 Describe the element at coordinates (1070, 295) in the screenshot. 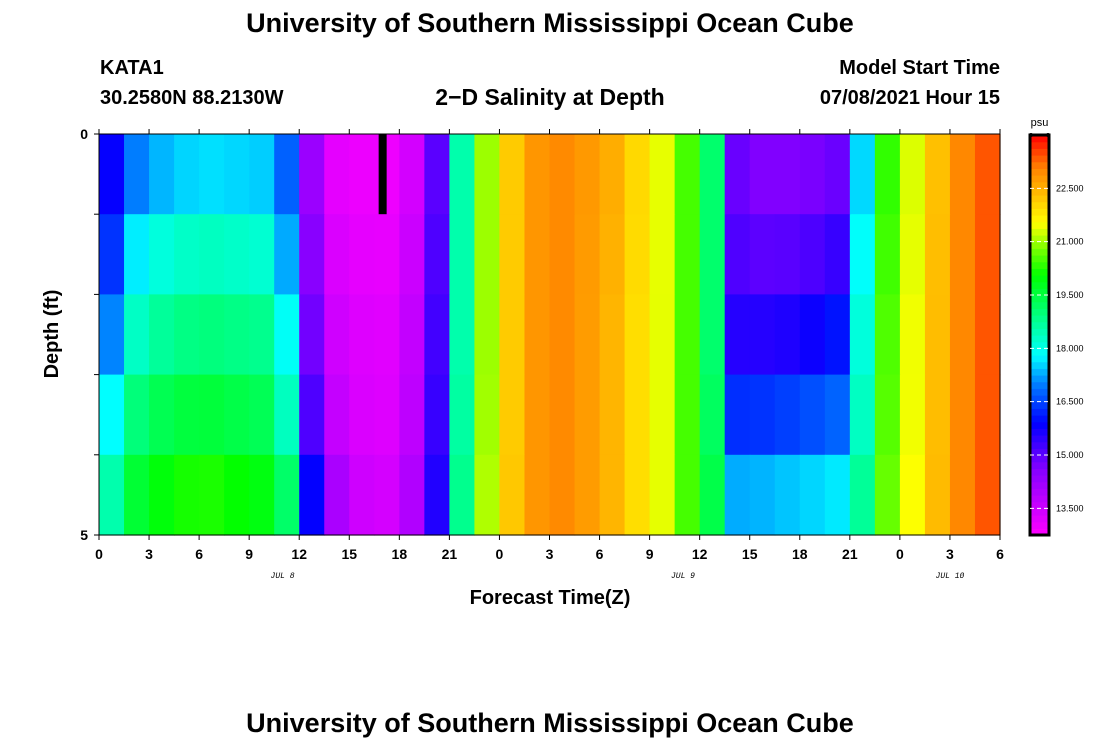

I see `colorbar-label: 19.500` at that location.